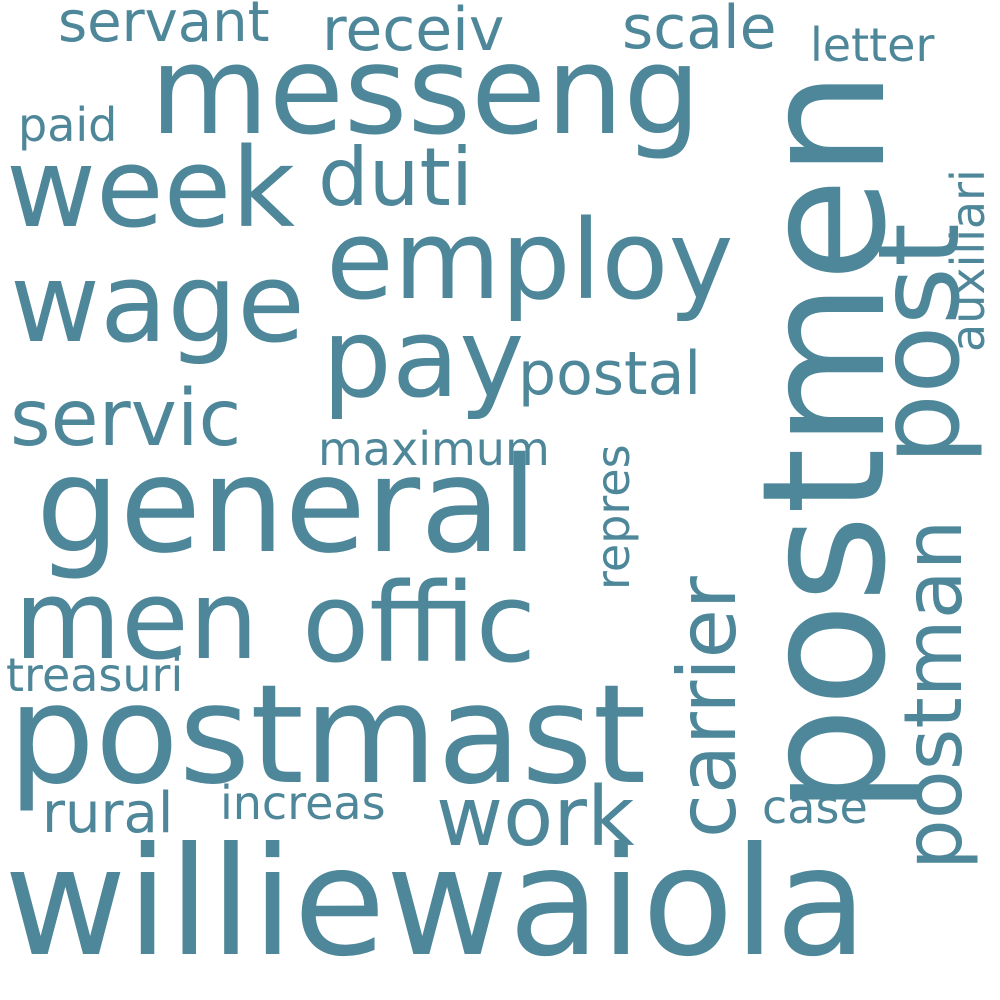  I want to click on word-offic: offic, so click(419, 623).